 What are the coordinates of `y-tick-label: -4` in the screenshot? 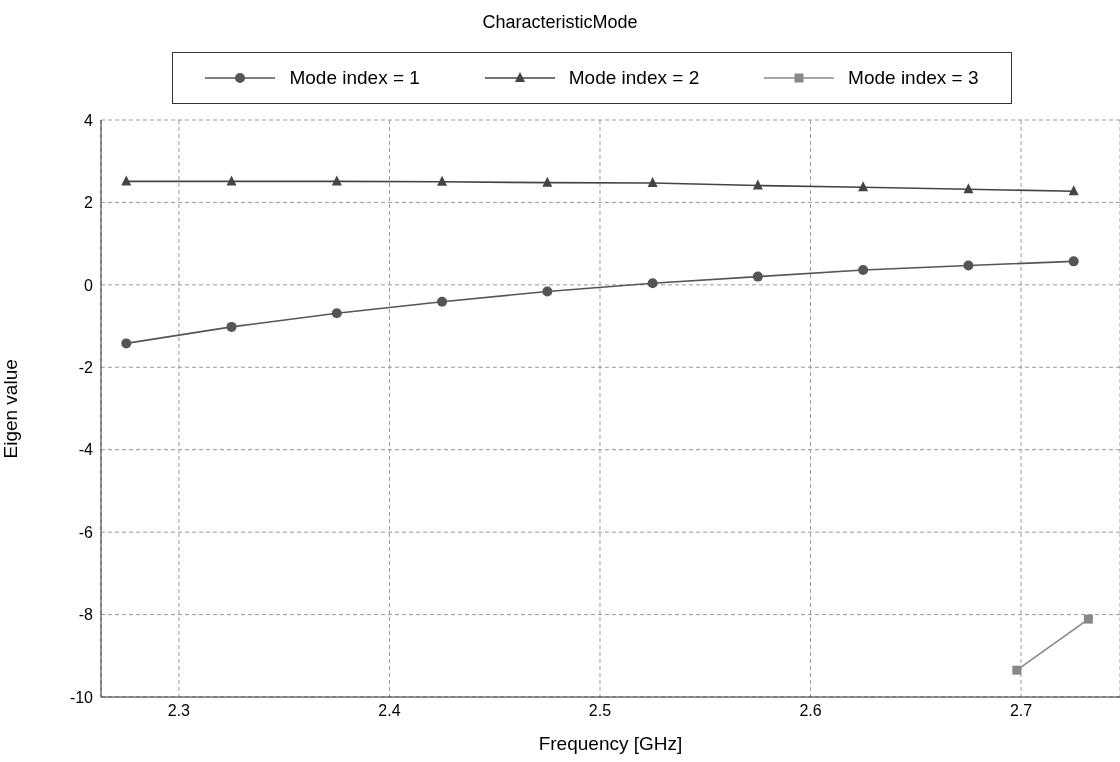 It's located at (86, 450).